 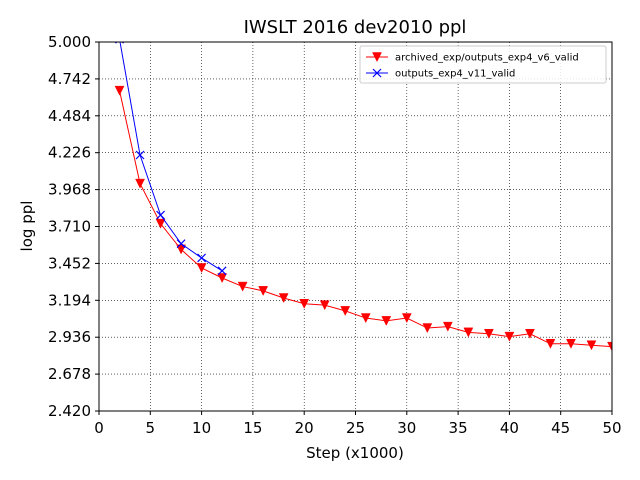 What do you see at coordinates (560, 428) in the screenshot?
I see `x-tick-label: 45` at bounding box center [560, 428].